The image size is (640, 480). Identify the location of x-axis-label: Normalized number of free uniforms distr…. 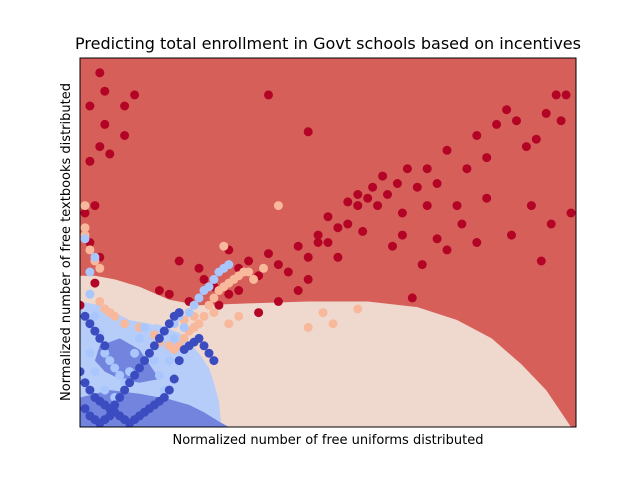
(328, 440).